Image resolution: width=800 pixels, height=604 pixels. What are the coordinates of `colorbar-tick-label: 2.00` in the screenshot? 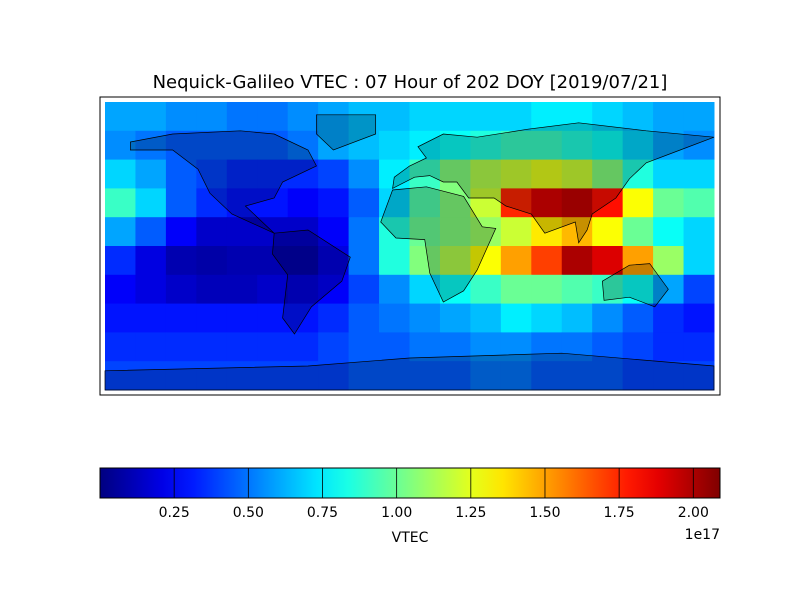 It's located at (693, 513).